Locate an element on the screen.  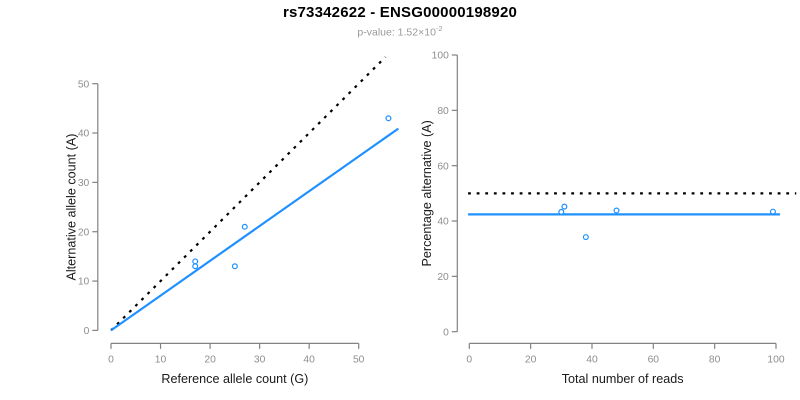
y-tick-label: 30 is located at coordinates (84, 183).